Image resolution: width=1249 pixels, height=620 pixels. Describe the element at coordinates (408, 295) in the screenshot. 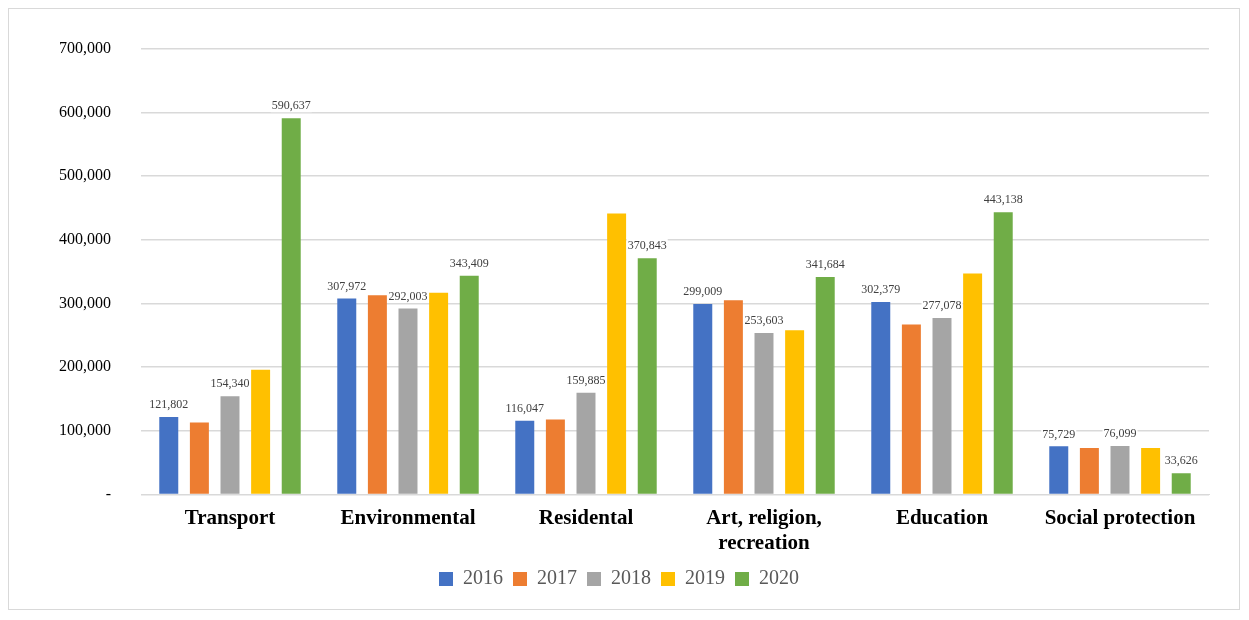

I see `data-label: 292,003` at that location.